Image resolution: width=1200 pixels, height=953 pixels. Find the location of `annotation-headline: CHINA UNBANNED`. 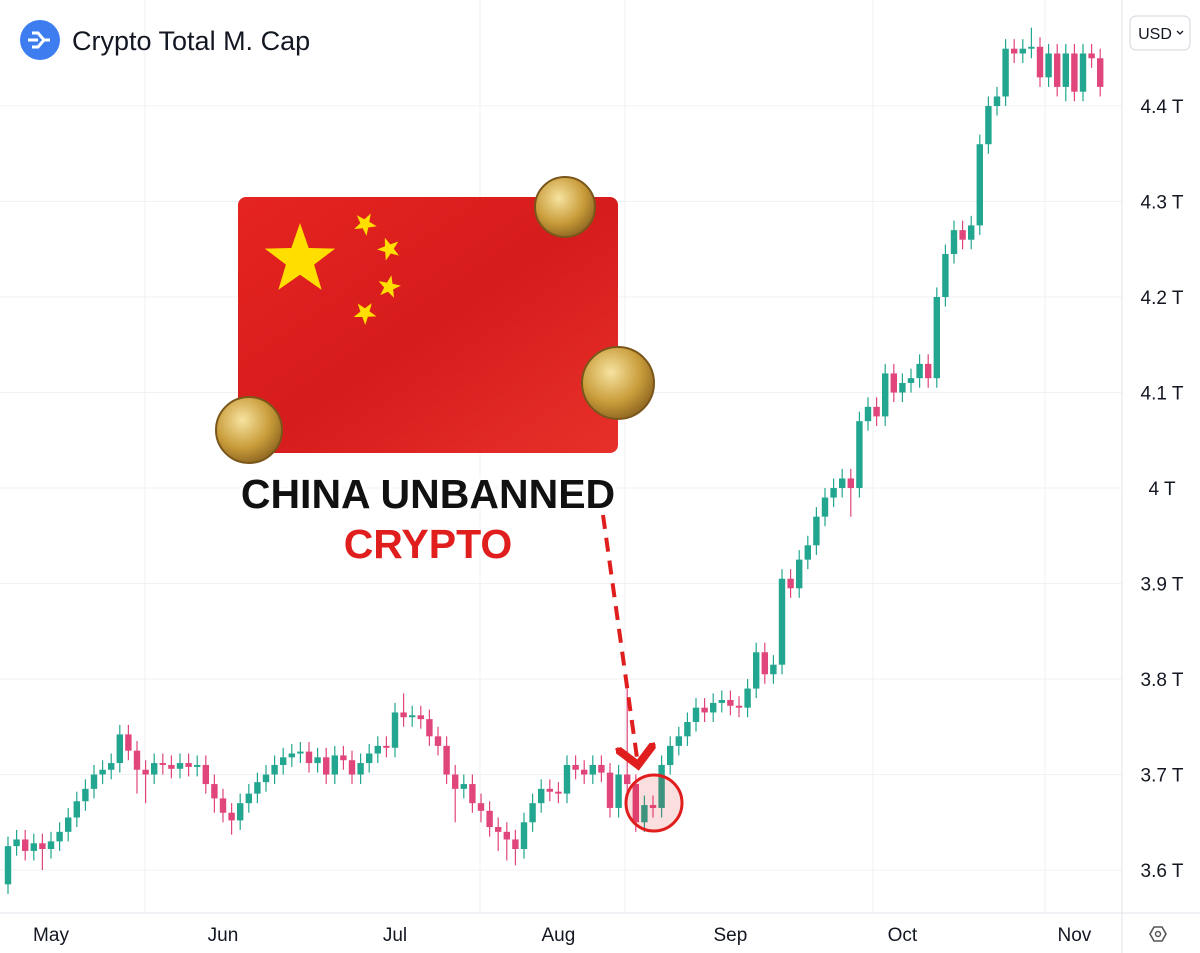

annotation-headline: CHINA UNBANNED is located at coordinates (428, 494).